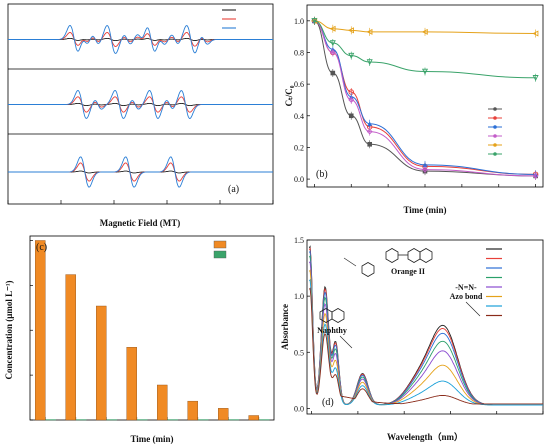  I want to click on naphthalene-structure-icon, so click(332, 315).